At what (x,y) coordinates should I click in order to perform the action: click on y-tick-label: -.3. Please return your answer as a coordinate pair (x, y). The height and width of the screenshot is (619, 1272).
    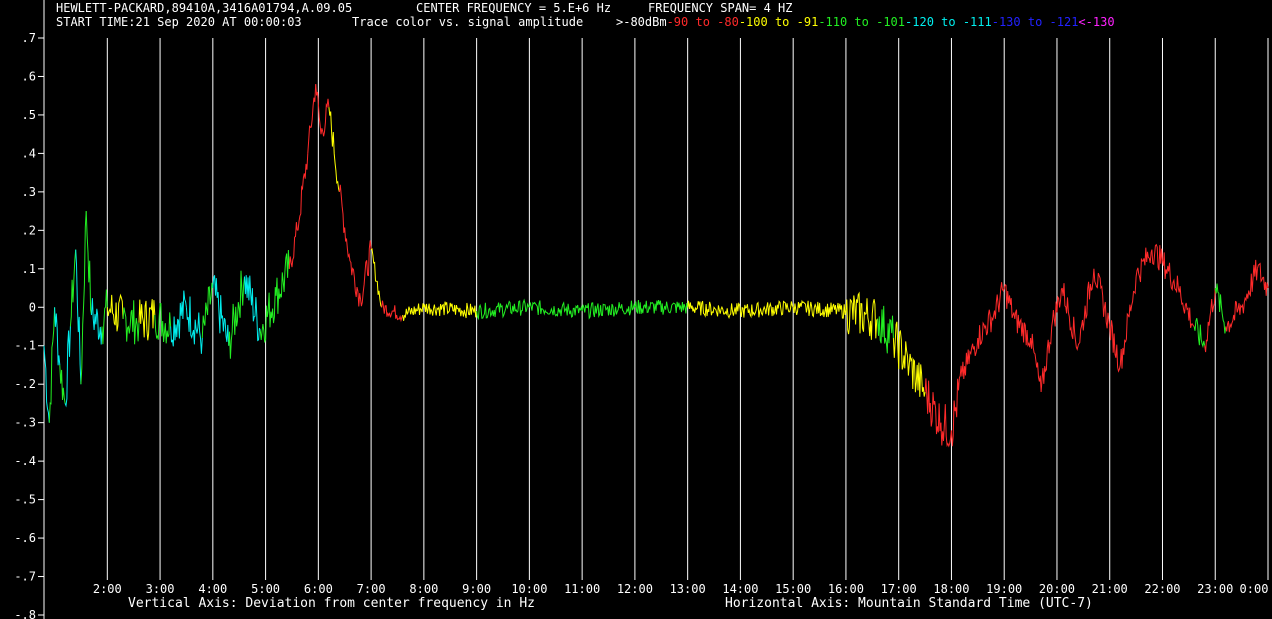
    Looking at the image, I should click on (25, 423).